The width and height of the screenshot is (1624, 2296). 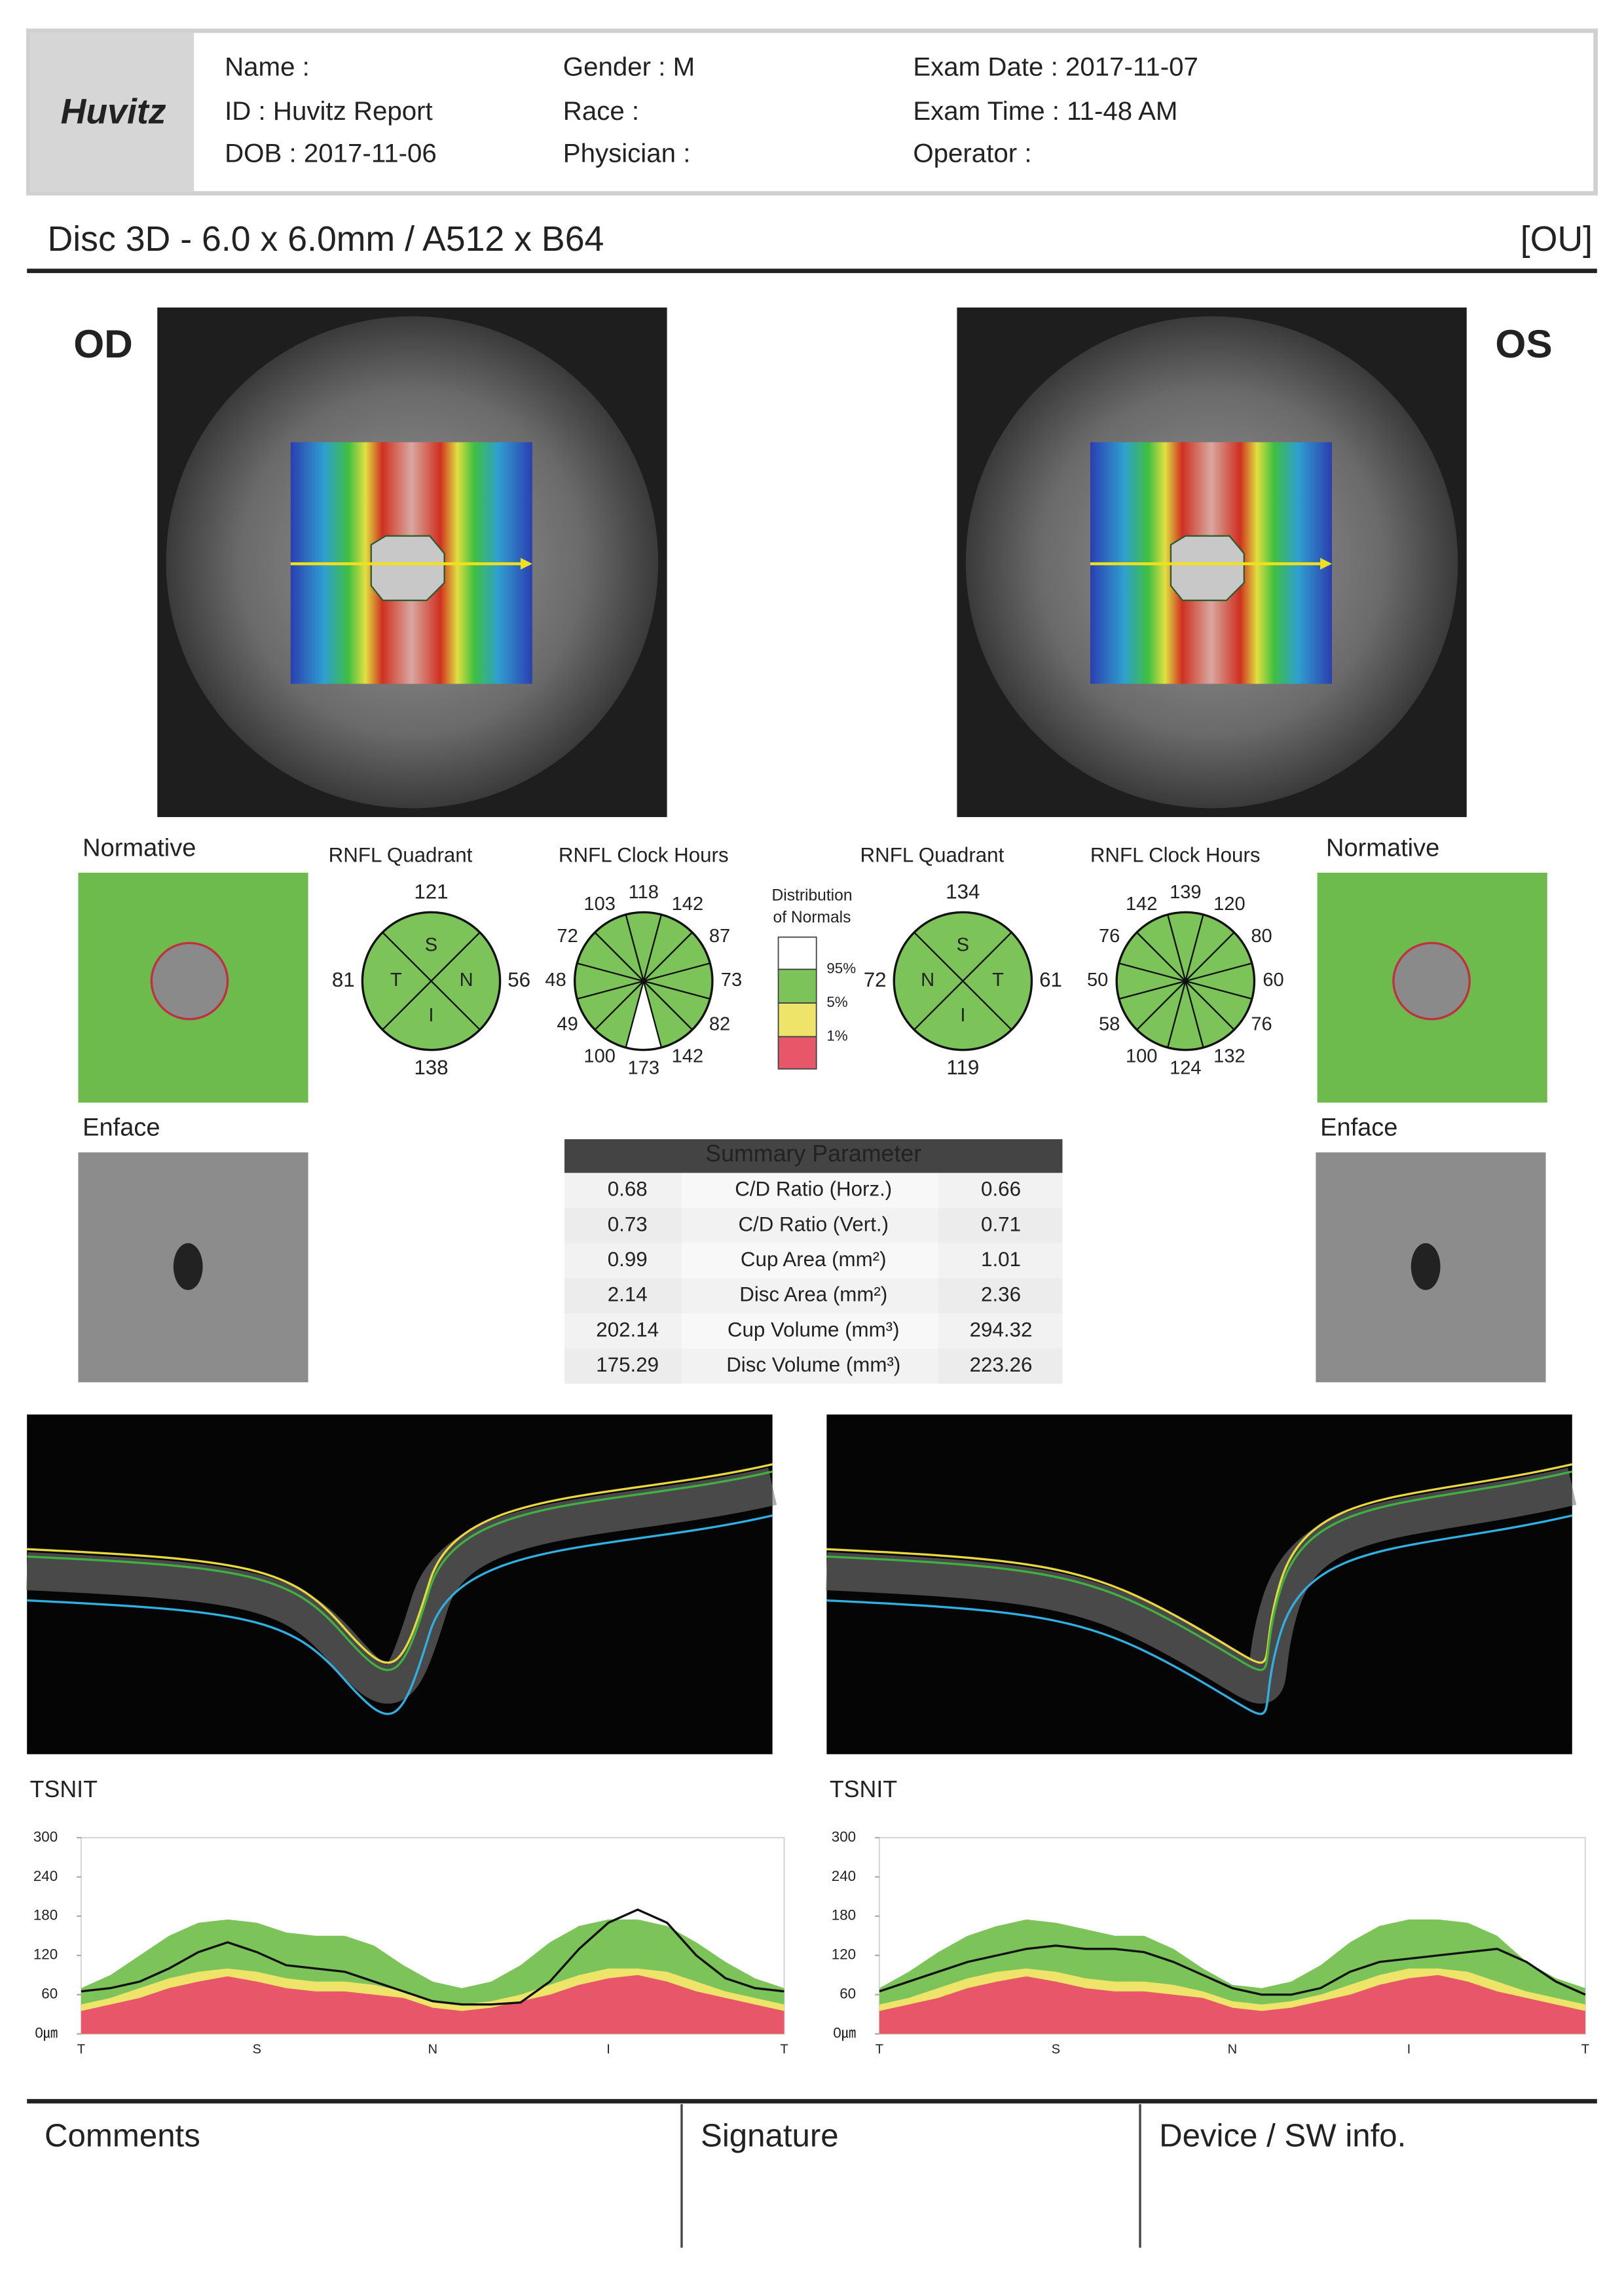 I want to click on parameter-name: C/D Ratio (Horz.), so click(x=813, y=1189).